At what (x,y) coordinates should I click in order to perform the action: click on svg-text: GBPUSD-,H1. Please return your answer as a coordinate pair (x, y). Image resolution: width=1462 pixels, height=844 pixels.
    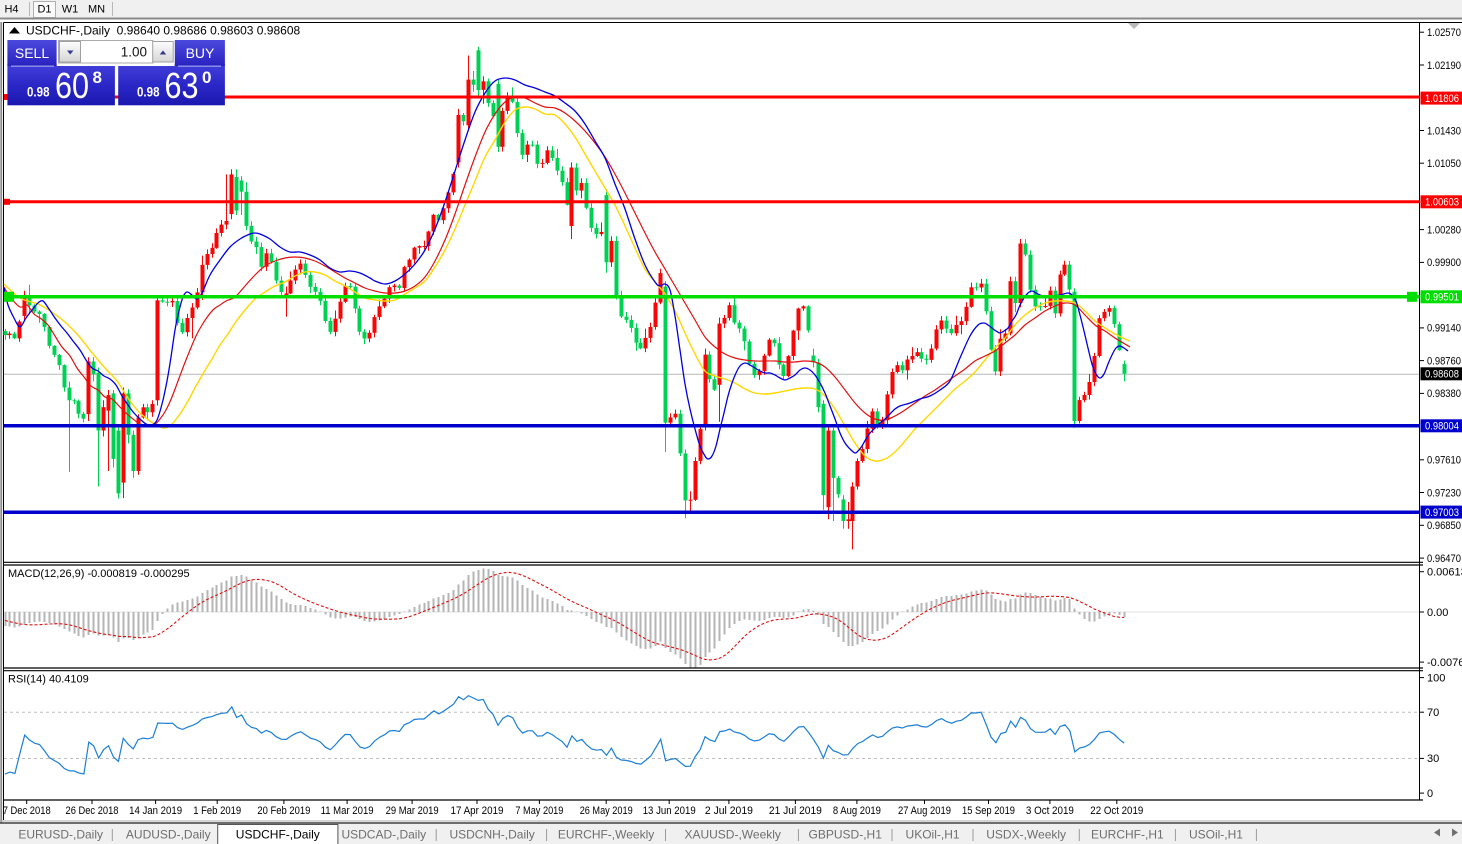
    Looking at the image, I should click on (846, 835).